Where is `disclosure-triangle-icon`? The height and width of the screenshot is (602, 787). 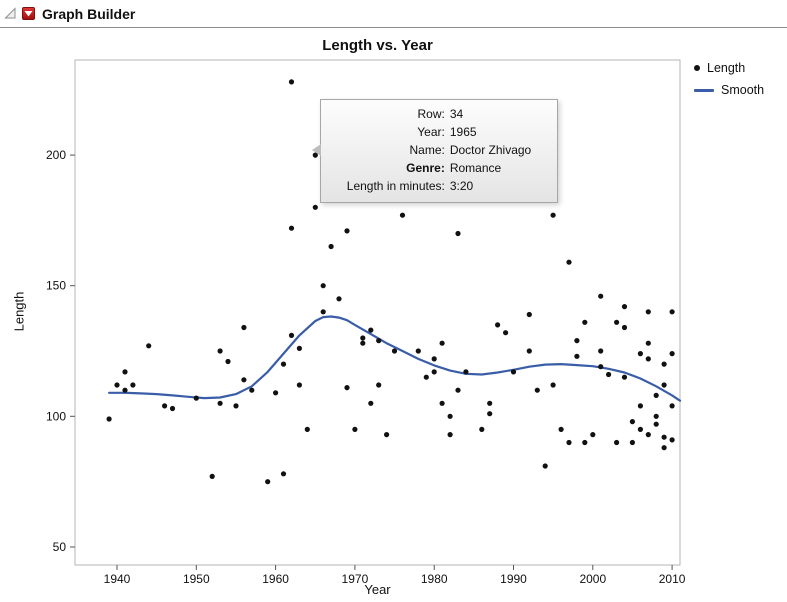
disclosure-triangle-icon is located at coordinates (10, 13).